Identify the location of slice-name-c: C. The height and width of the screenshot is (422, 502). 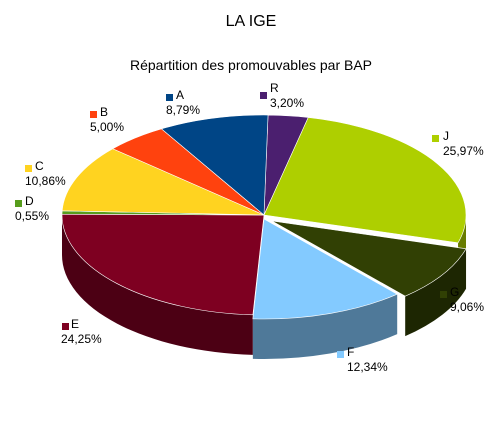
(39, 166).